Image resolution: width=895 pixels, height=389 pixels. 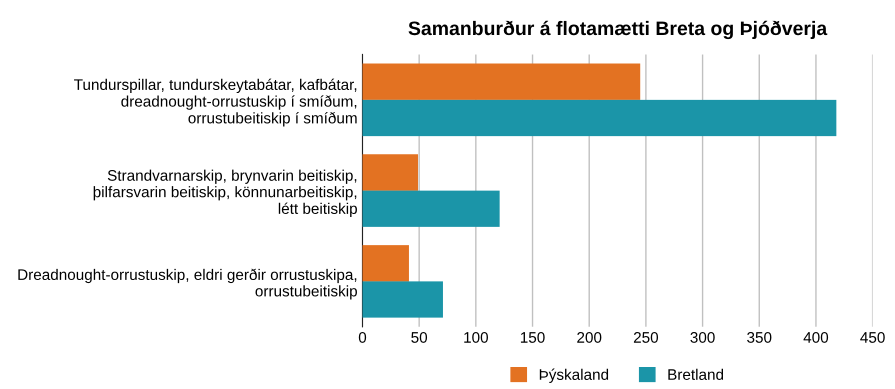 What do you see at coordinates (187, 284) in the screenshot?
I see `y-tick-label: Dreadnought-orrustuskip, eldri gerðir orrustuskipa, orrustubeitiskip` at bounding box center [187, 284].